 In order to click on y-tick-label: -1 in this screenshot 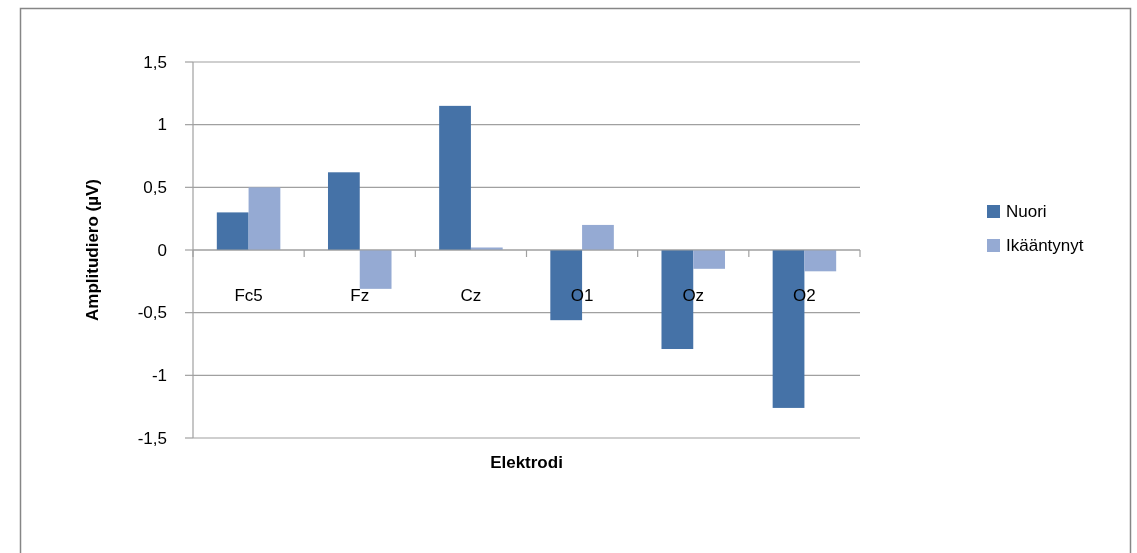, I will do `click(159, 375)`.